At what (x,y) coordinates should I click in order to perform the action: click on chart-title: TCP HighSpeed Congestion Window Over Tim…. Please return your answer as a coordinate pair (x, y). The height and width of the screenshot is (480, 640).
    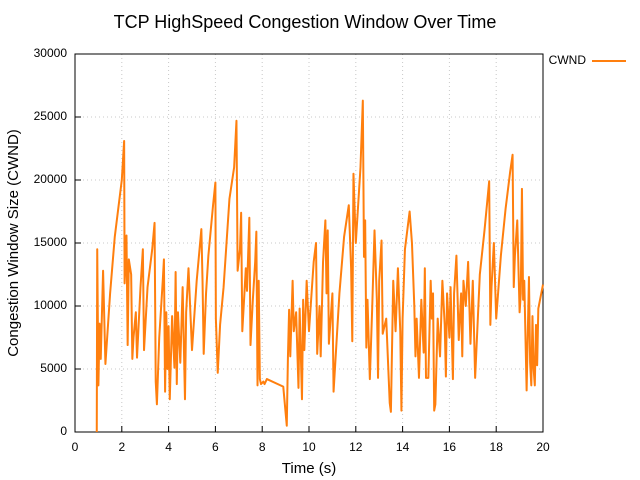
    Looking at the image, I should click on (305, 22).